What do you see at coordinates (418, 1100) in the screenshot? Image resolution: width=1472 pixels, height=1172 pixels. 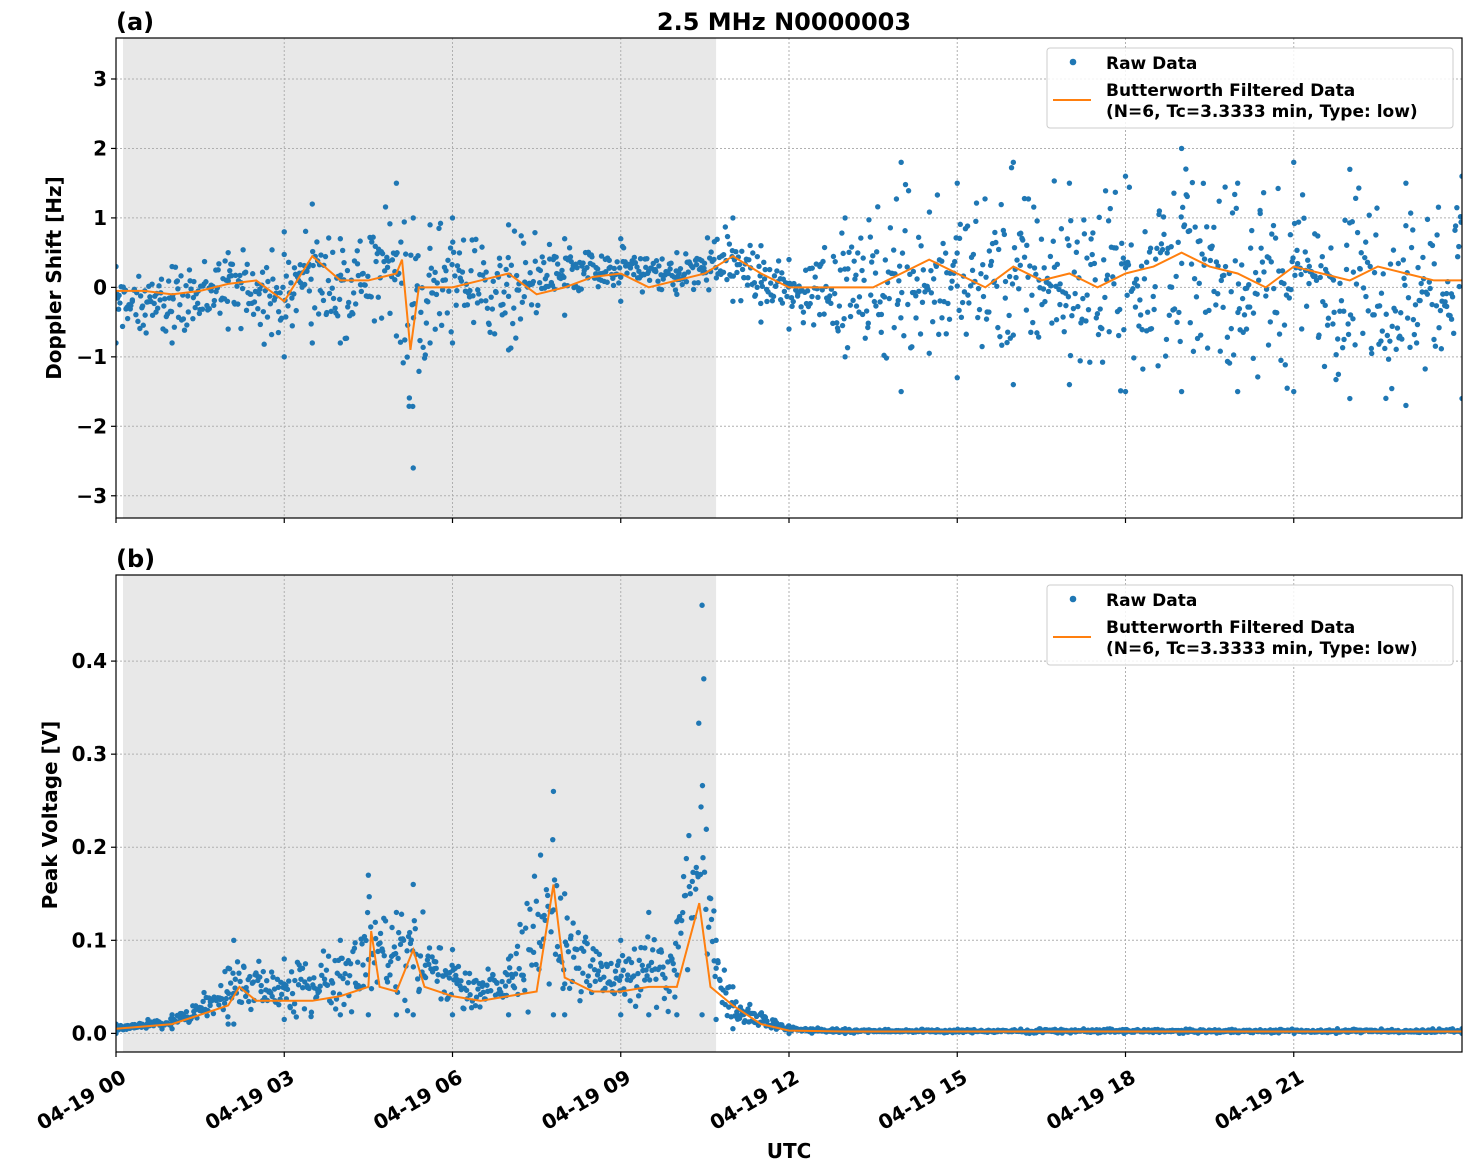 I see `x-tick-label: 04-19 06` at bounding box center [418, 1100].